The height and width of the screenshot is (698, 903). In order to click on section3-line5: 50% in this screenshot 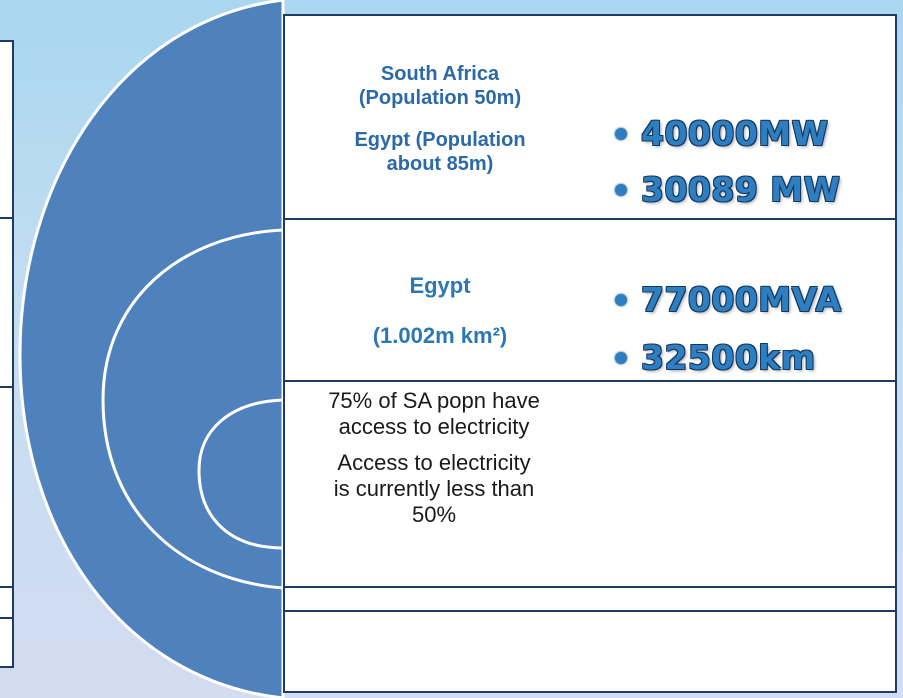, I will do `click(434, 514)`.